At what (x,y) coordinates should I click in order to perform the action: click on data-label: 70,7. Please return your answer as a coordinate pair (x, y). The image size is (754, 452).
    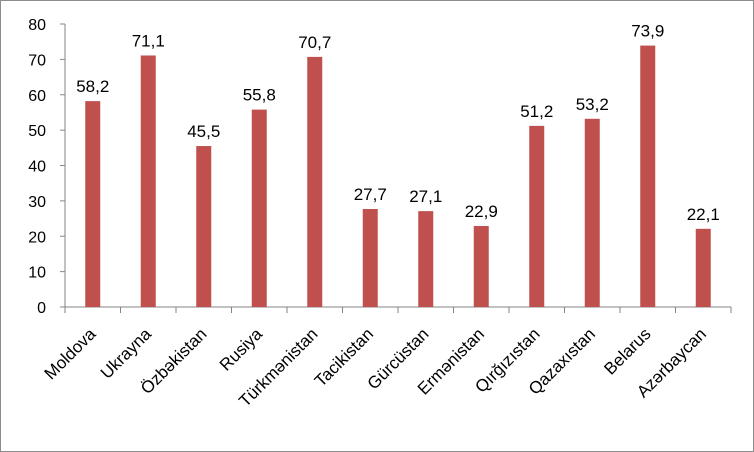
    Looking at the image, I should click on (314, 42).